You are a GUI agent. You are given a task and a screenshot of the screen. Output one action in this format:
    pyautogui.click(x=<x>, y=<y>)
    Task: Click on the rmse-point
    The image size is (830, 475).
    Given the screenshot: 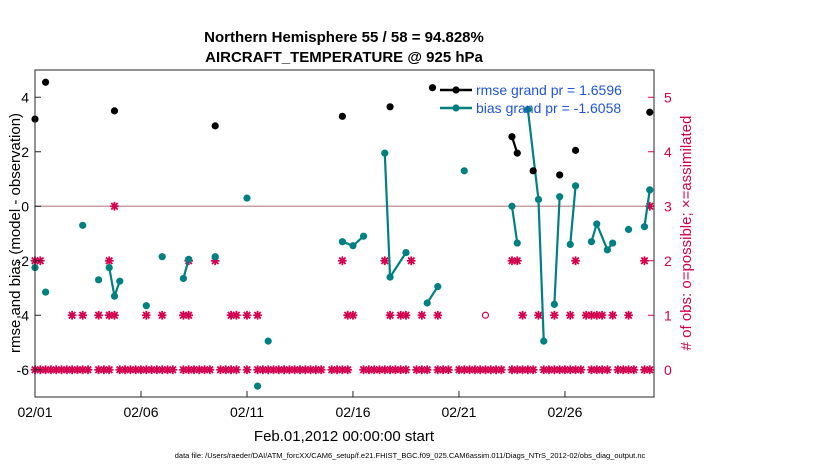 What is the action you would take?
    pyautogui.click(x=560, y=175)
    